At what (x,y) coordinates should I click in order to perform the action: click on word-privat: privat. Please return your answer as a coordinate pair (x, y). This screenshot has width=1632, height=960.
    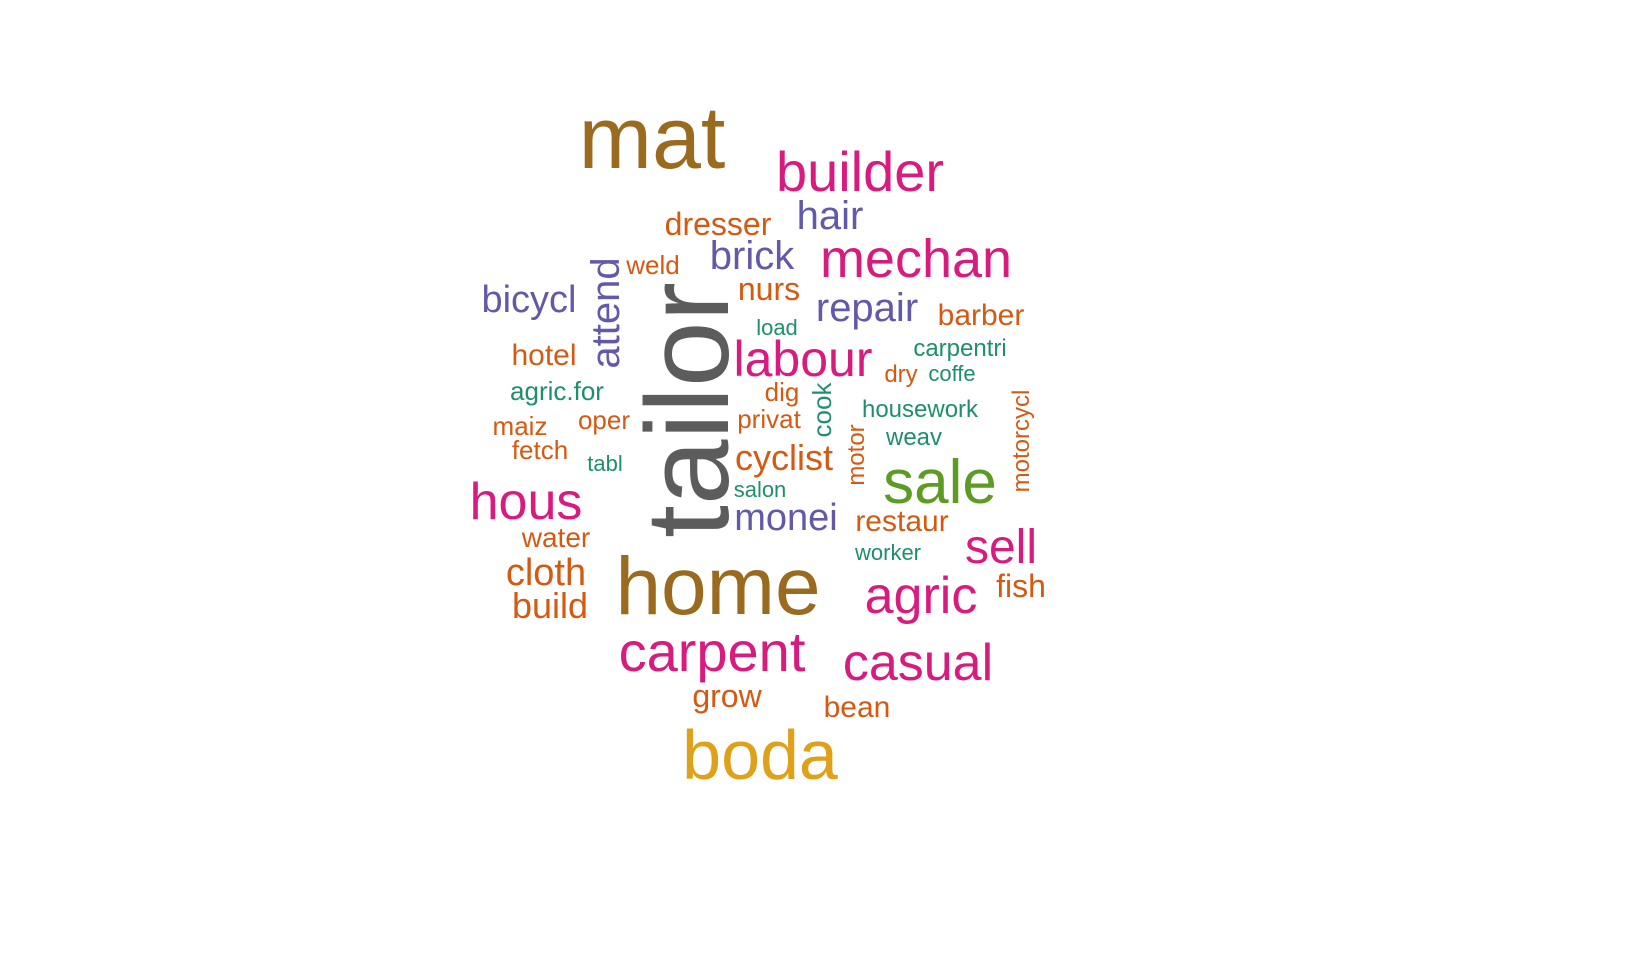
    Looking at the image, I should click on (769, 419).